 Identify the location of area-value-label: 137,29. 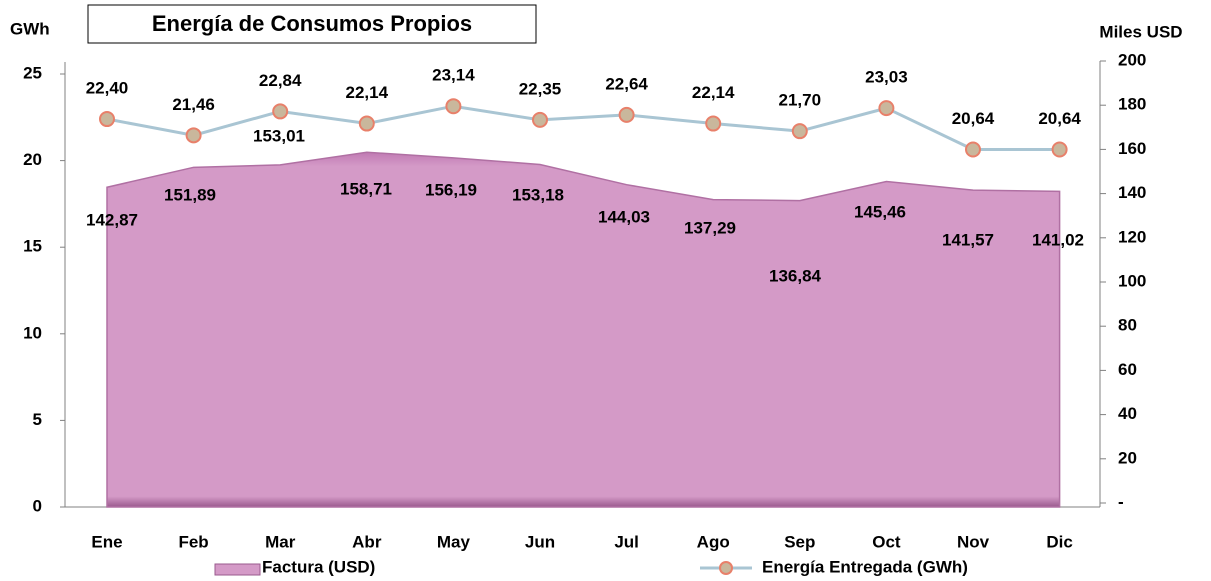
(710, 227).